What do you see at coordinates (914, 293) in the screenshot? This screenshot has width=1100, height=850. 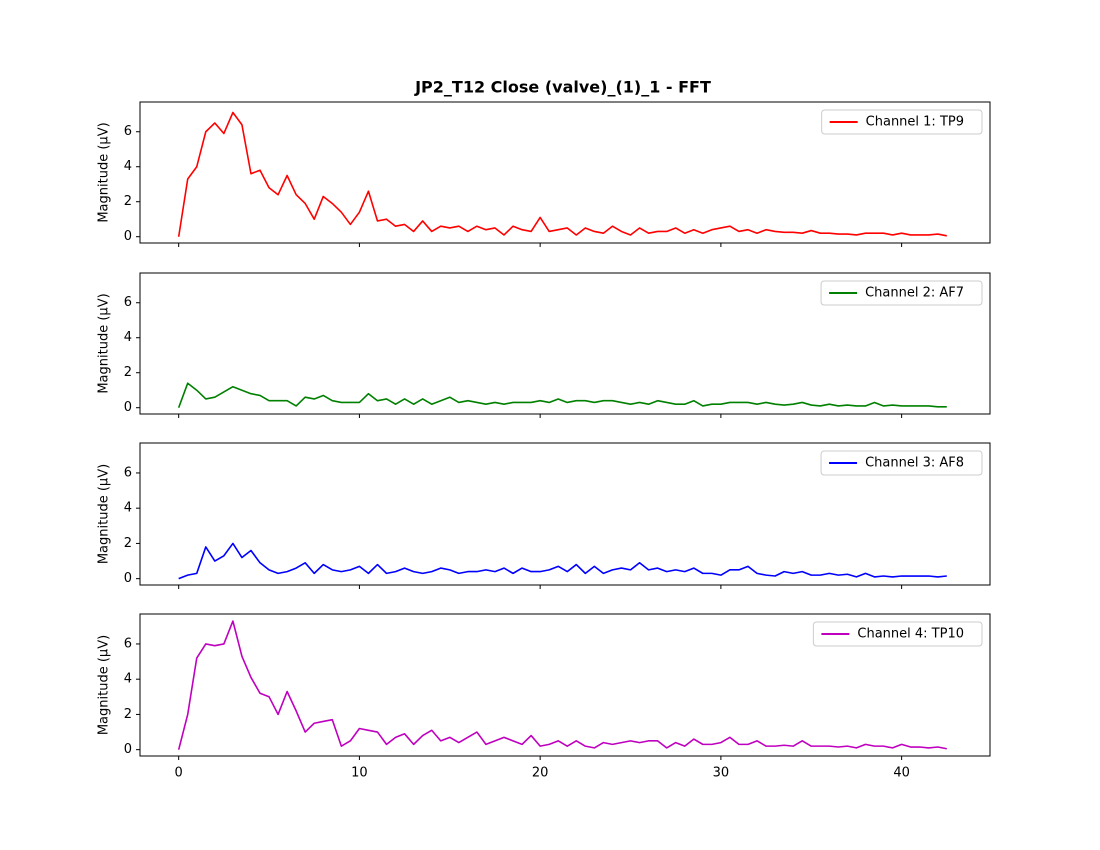 I see `legend-label: Channel 2: AF7` at bounding box center [914, 293].